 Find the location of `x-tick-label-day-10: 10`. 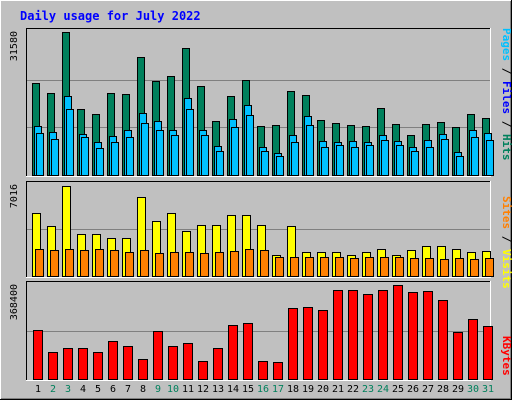

x-tick-label-day-10: 10 is located at coordinates (173, 389).